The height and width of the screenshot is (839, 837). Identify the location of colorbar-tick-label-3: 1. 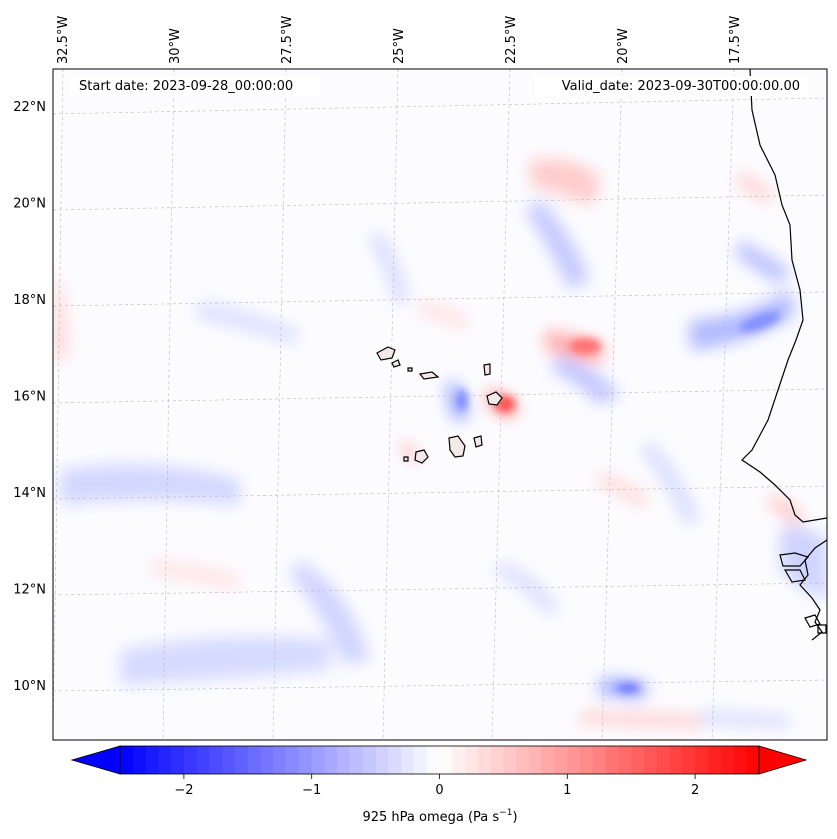
(567, 790).